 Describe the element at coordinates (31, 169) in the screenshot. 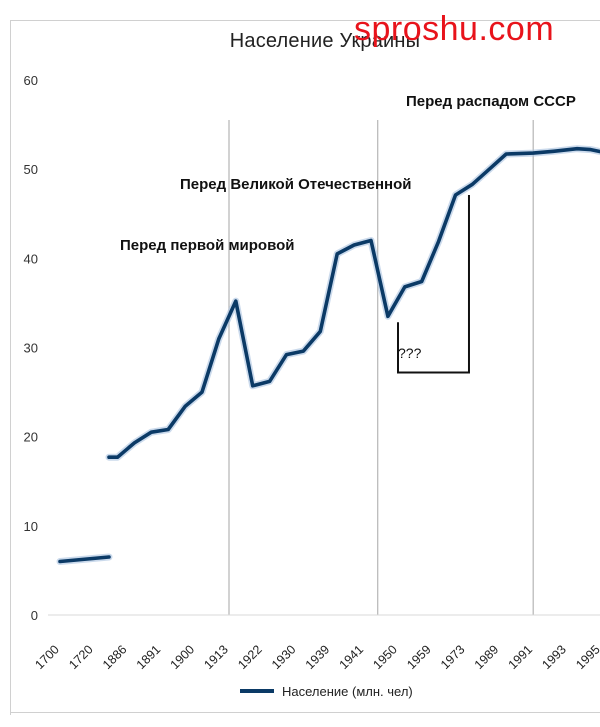

I see `y-tick-label: 50` at that location.